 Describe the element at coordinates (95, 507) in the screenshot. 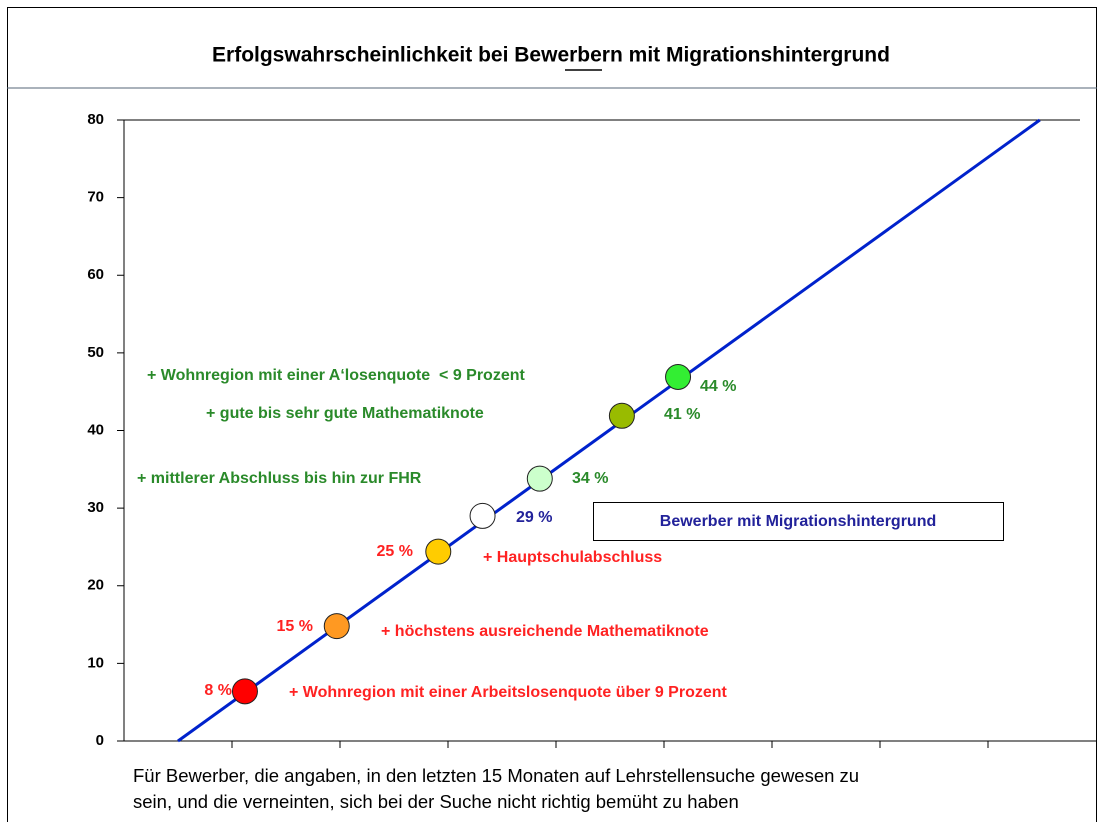

I see `y-tick-label: 30` at that location.